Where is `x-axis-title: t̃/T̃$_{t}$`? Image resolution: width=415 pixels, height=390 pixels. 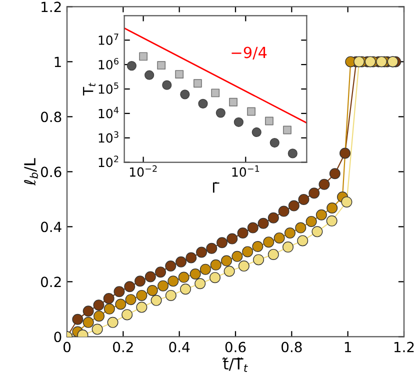 x-axis-title: t̃/T̃$_{t}$ is located at coordinates (235, 364).